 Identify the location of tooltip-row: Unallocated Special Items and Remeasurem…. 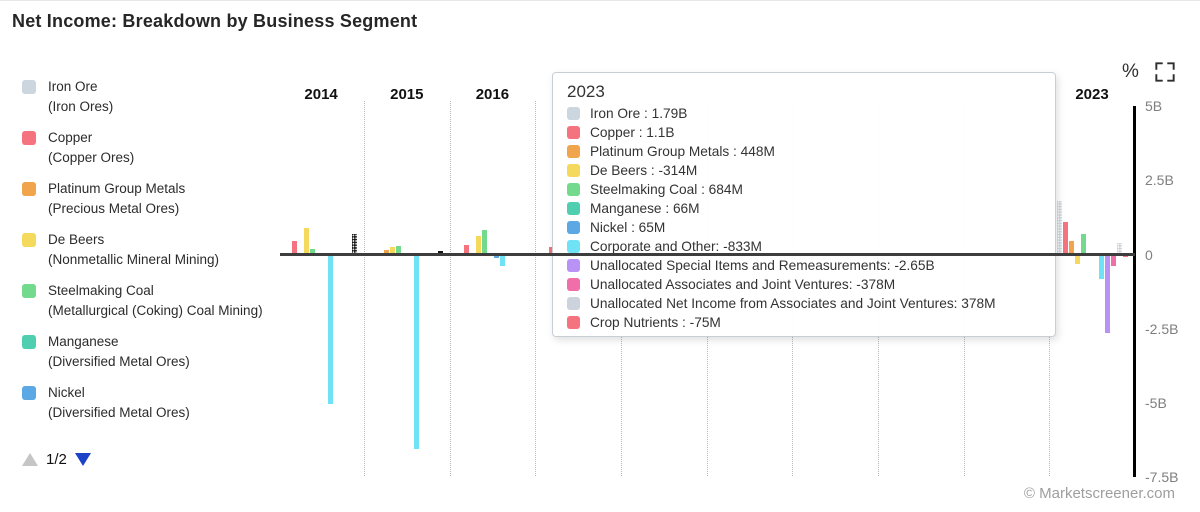
(804, 265).